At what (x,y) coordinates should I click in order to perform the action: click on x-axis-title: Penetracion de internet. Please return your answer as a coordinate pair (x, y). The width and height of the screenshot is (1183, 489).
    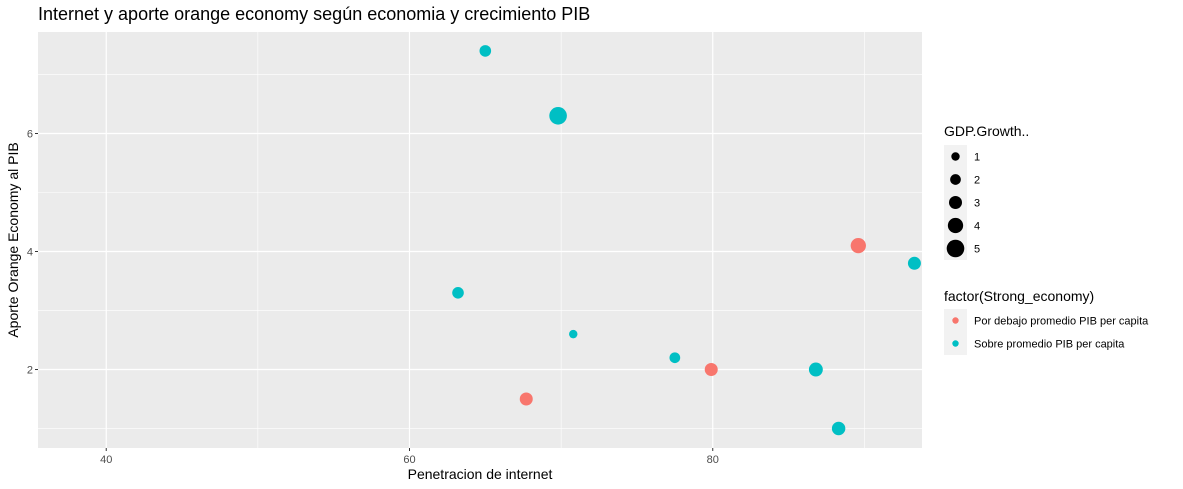
    Looking at the image, I should click on (480, 474).